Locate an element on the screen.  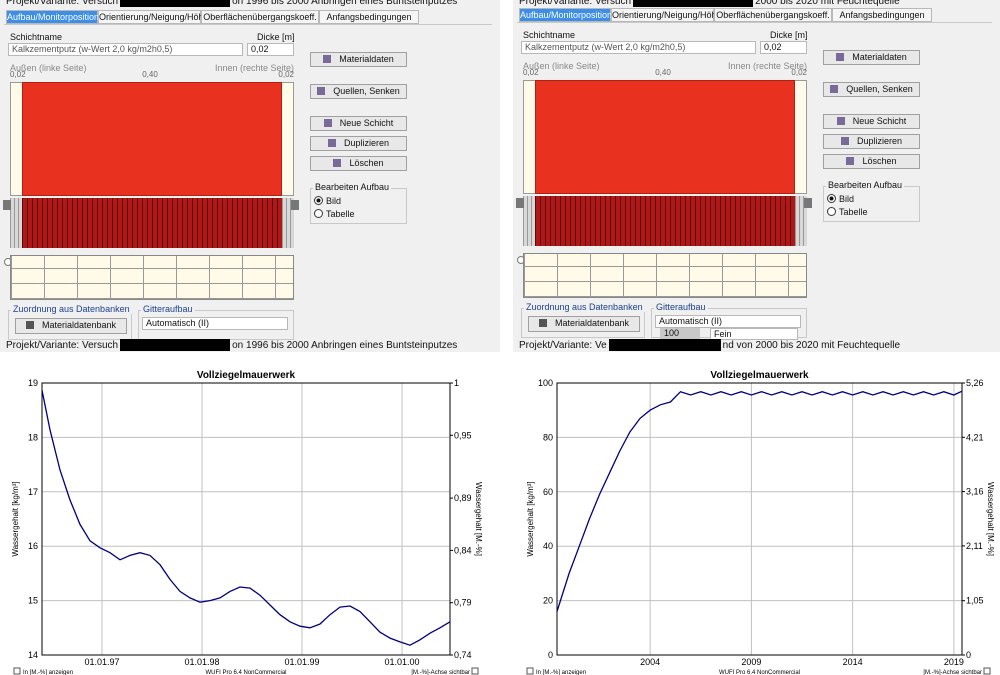
tab-bar-line is located at coordinates (754, 22).